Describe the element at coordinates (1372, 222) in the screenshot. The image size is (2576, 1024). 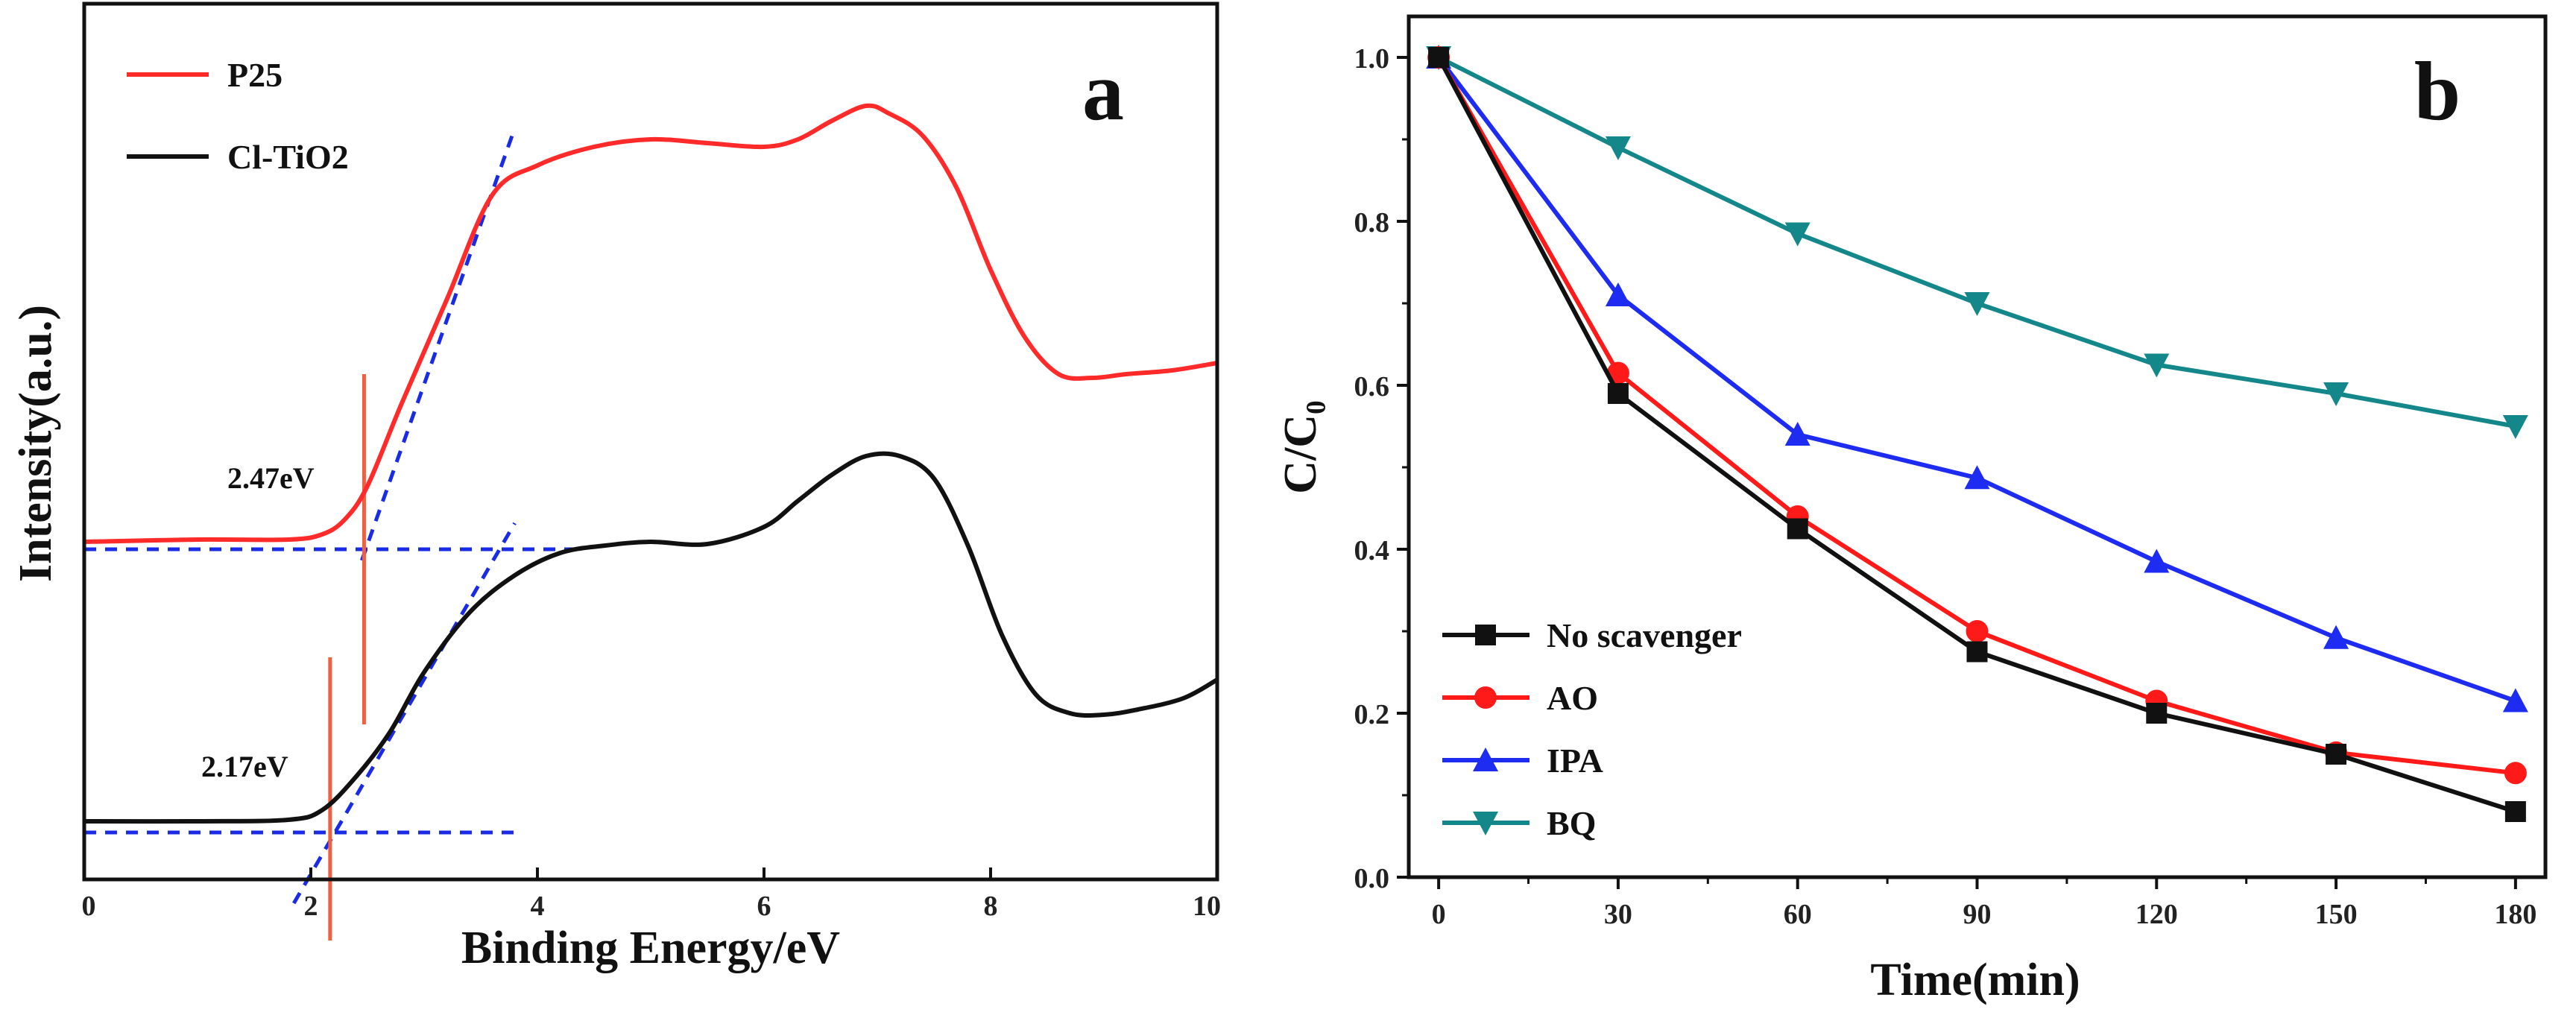
I see `panel-b-ytick-label-0-8: 0.8` at that location.